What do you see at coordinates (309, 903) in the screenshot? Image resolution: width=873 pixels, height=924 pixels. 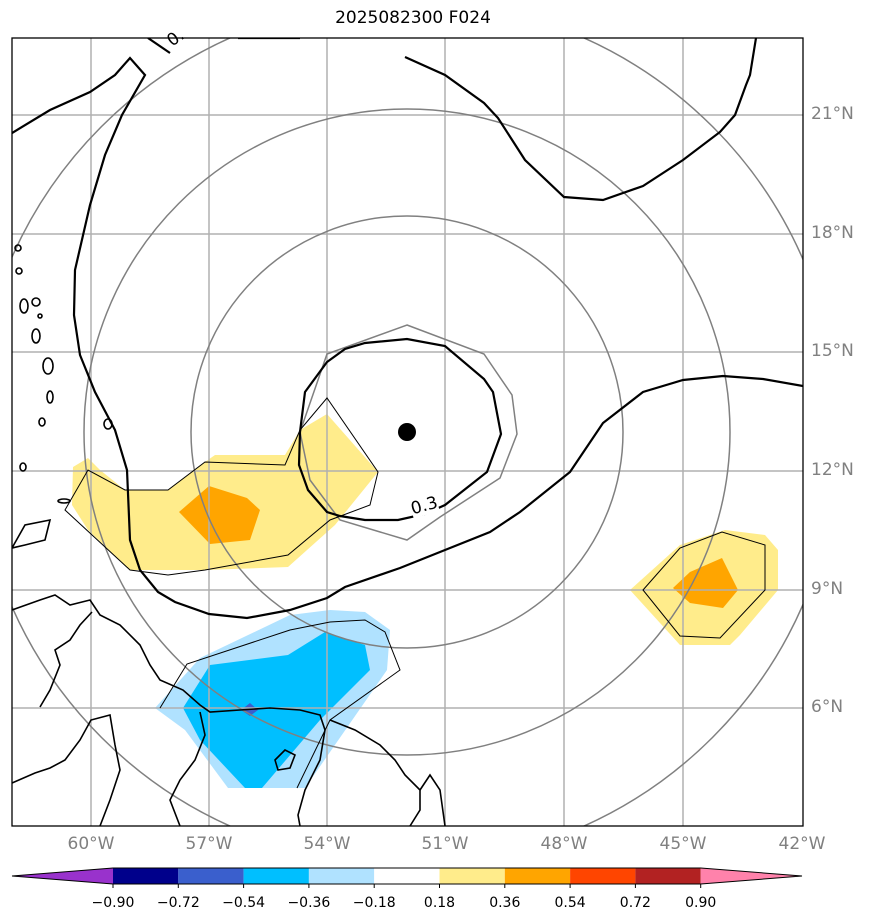 I see `colorbar-tick-label: −0.36` at bounding box center [309, 903].